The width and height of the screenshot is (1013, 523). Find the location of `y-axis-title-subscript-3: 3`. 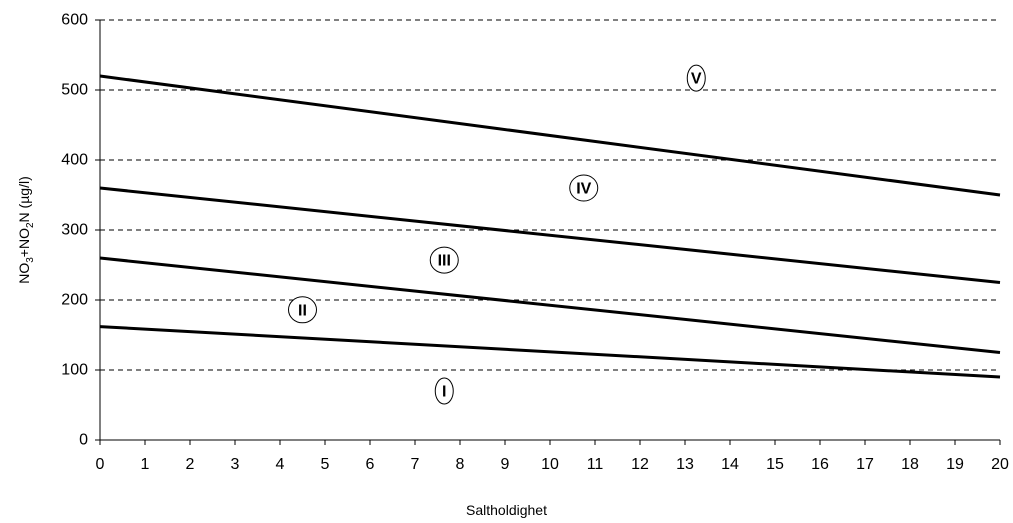

y-axis-title-subscript-3: 3 is located at coordinates (30, 260).